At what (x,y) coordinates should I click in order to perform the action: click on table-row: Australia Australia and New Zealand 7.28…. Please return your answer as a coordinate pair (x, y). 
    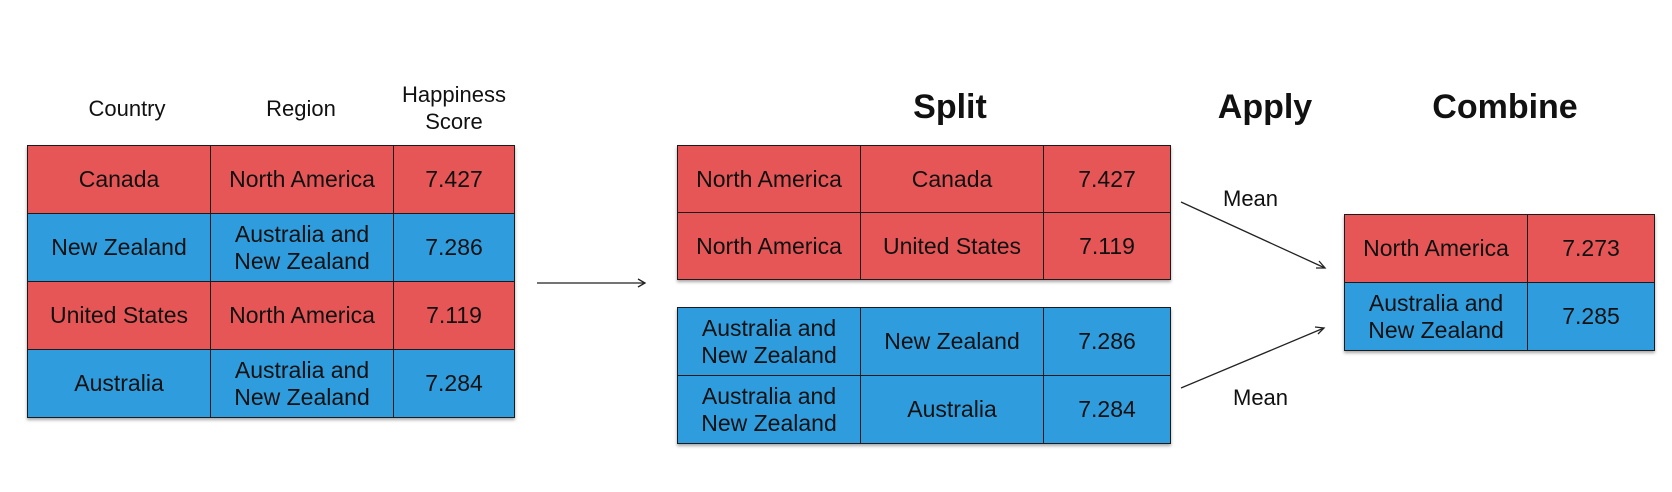
    Looking at the image, I should click on (271, 383).